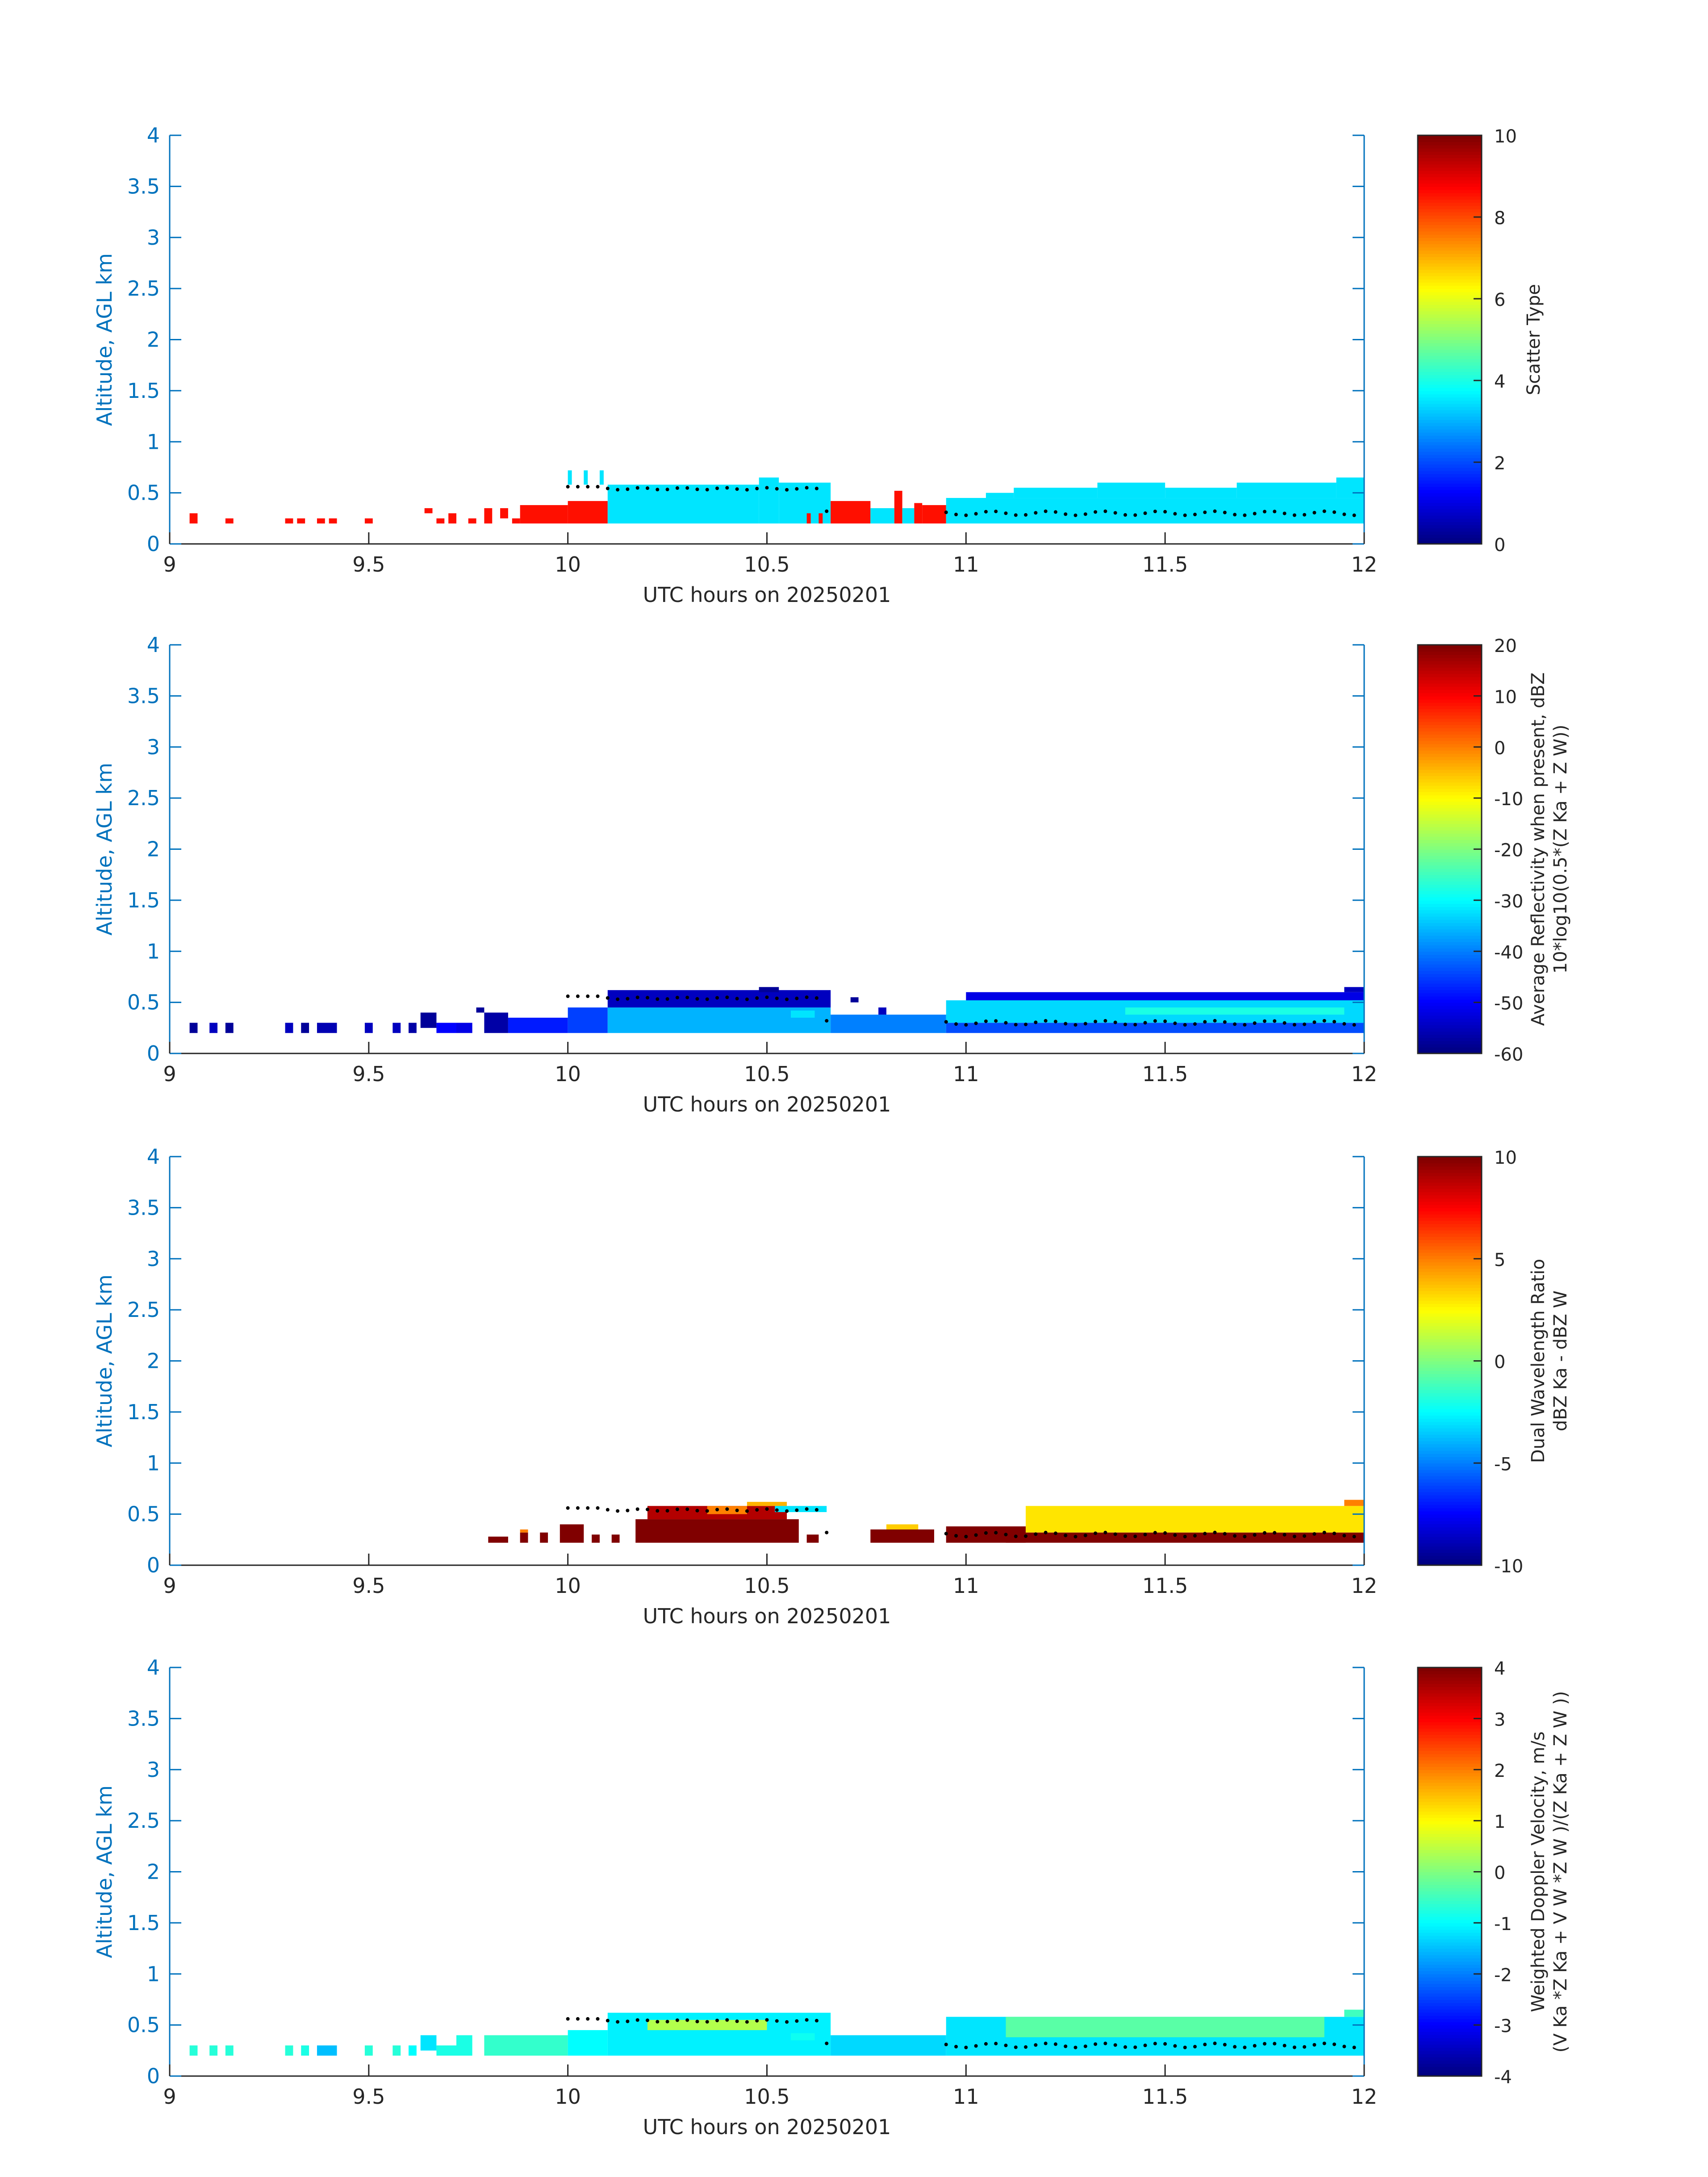 This screenshot has height=2177, width=1708. What do you see at coordinates (1503, 2077) in the screenshot?
I see `colorbar-tick-label: -4` at bounding box center [1503, 2077].